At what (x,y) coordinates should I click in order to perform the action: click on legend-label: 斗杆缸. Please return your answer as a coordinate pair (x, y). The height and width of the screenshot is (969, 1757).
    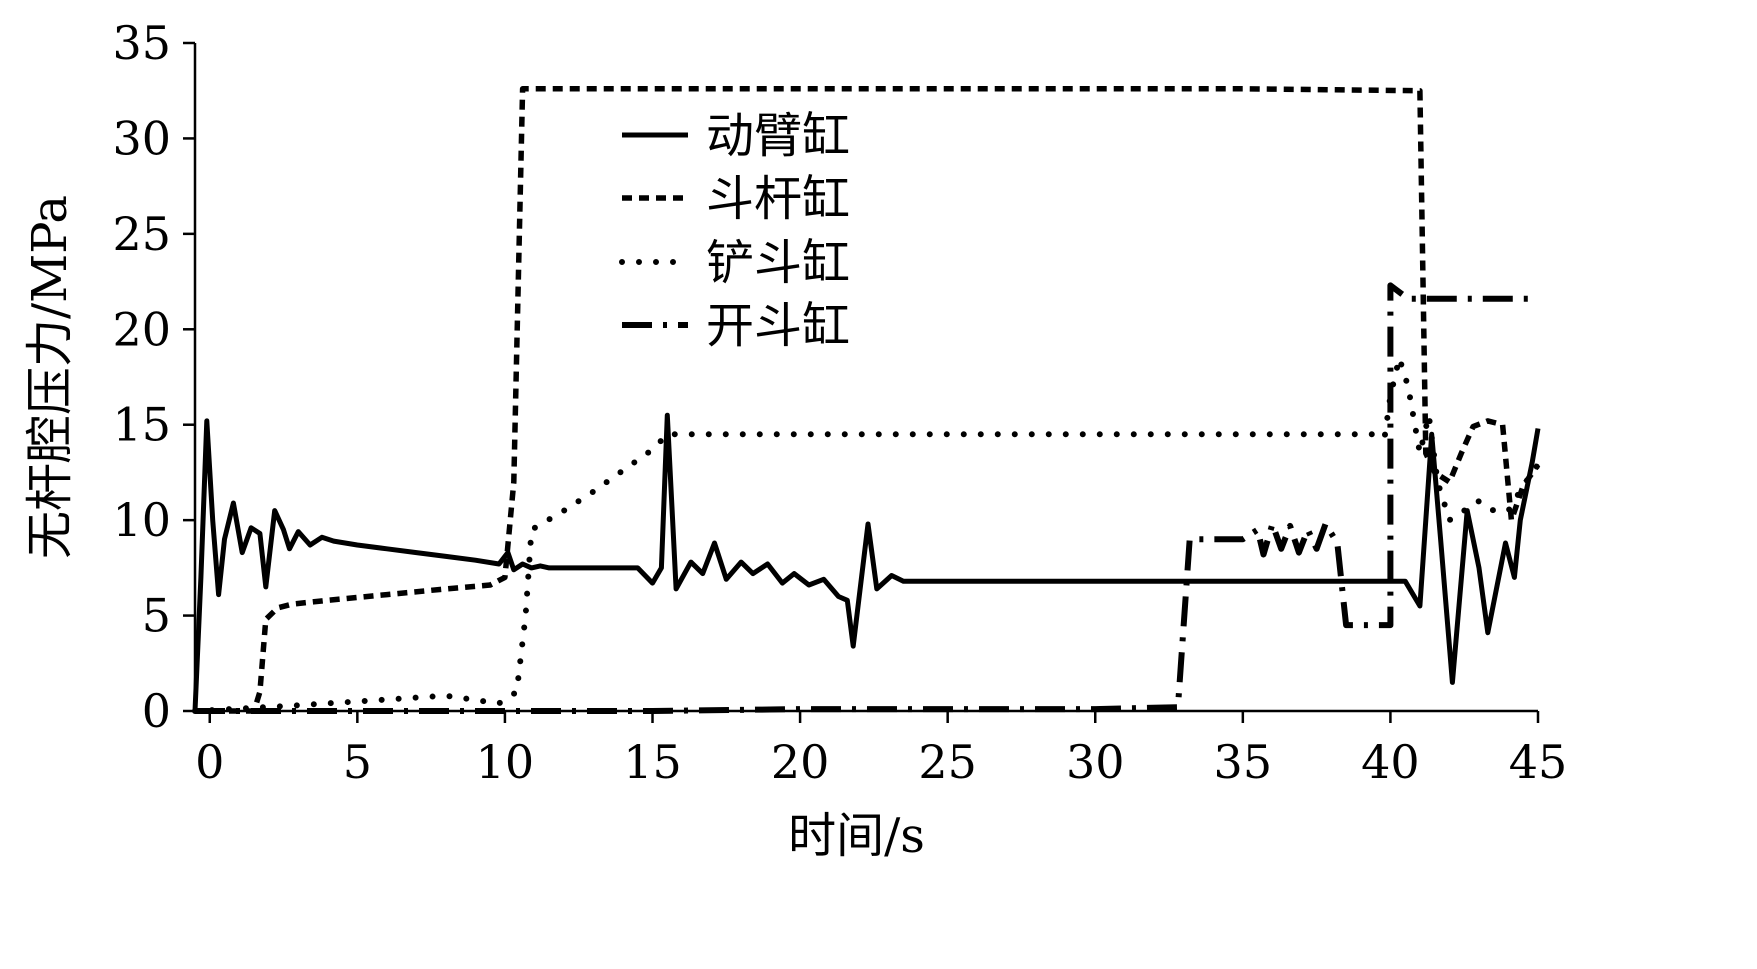
    Looking at the image, I should click on (778, 199).